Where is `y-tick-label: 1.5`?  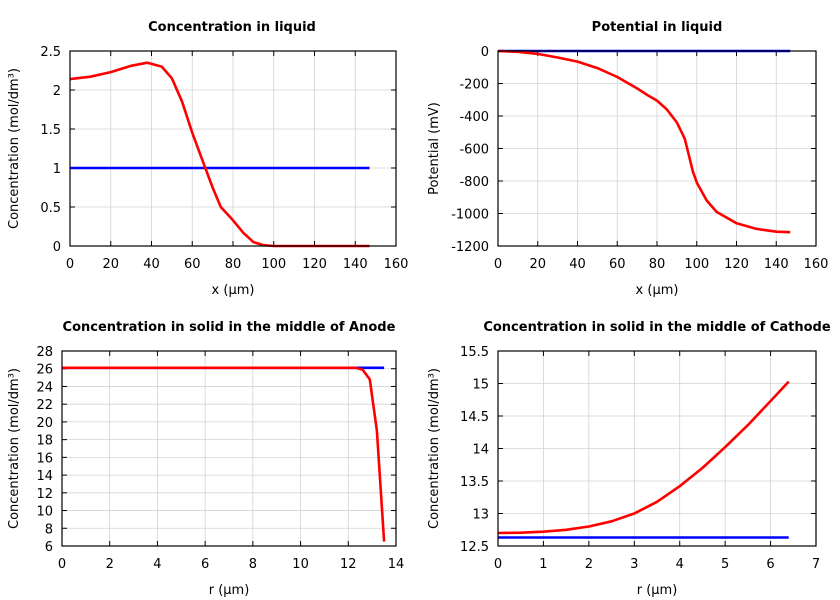 y-tick-label: 1.5 is located at coordinates (50, 130).